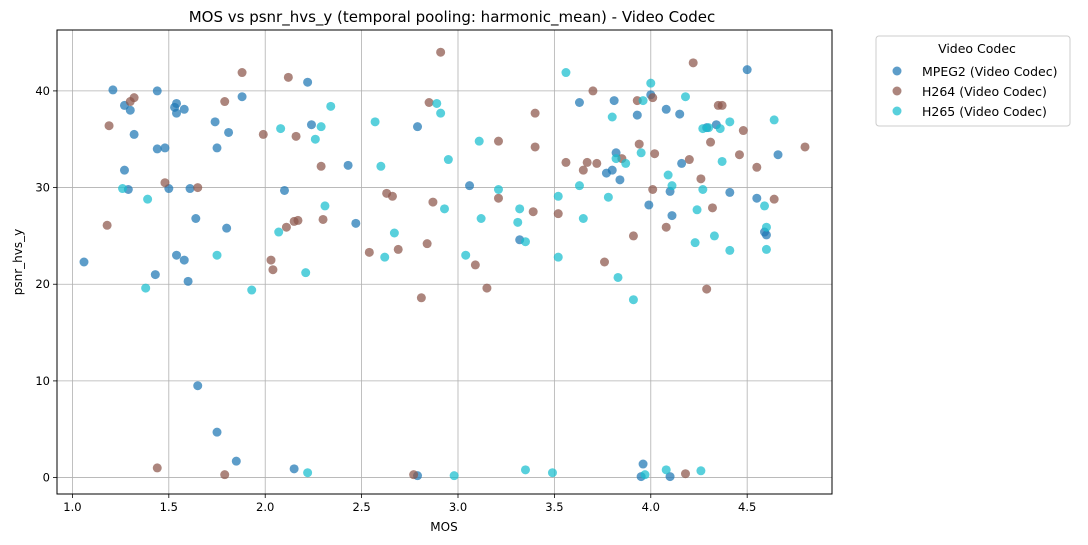 The width and height of the screenshot is (1088, 545). I want to click on y-tick-label: 30, so click(42, 188).